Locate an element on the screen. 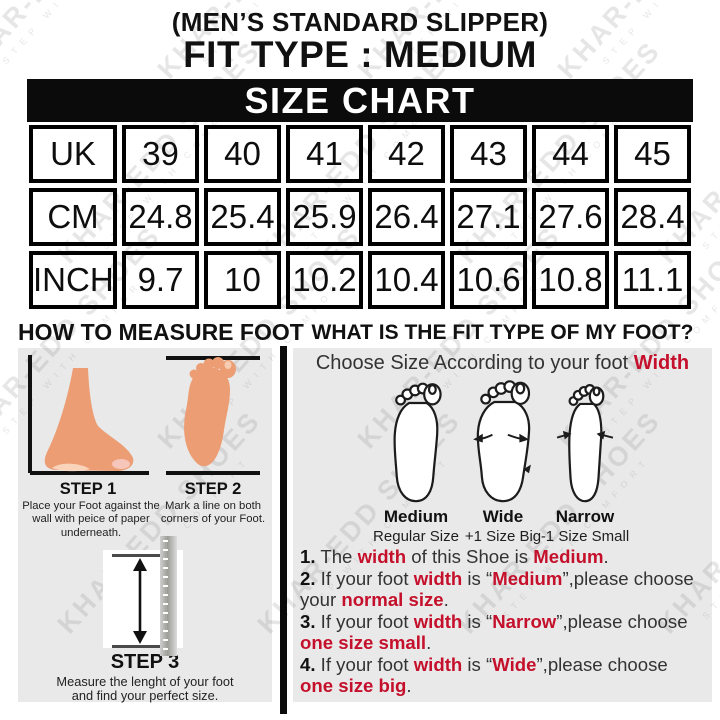 Image resolution: width=720 pixels, height=720 pixels. text-segment: 1. is located at coordinates (308, 556).